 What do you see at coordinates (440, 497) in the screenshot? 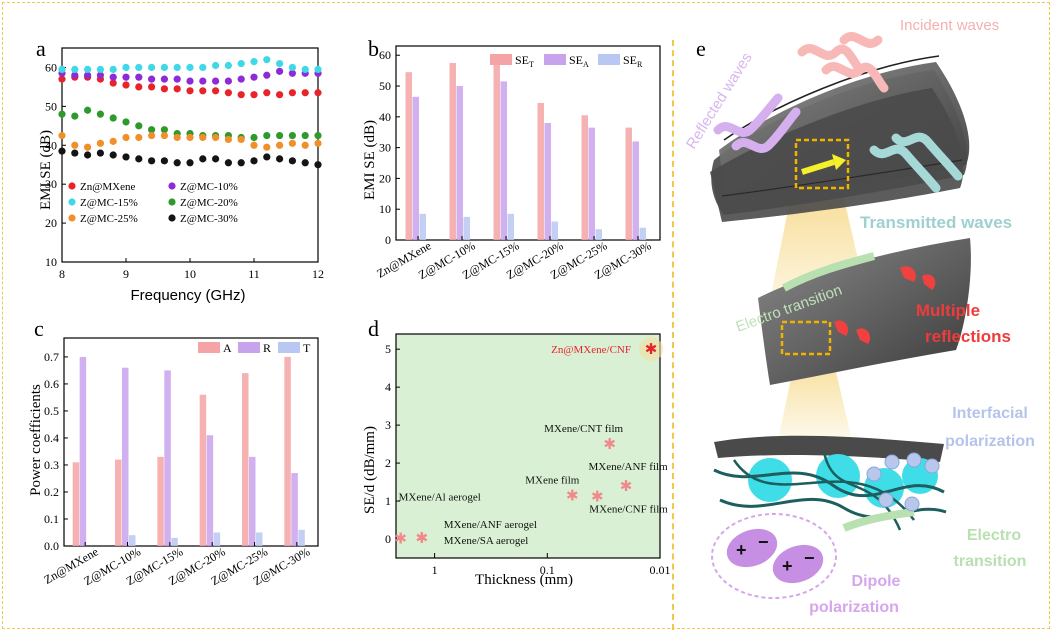
I see `point-label: MXene/Al aerogel` at bounding box center [440, 497].